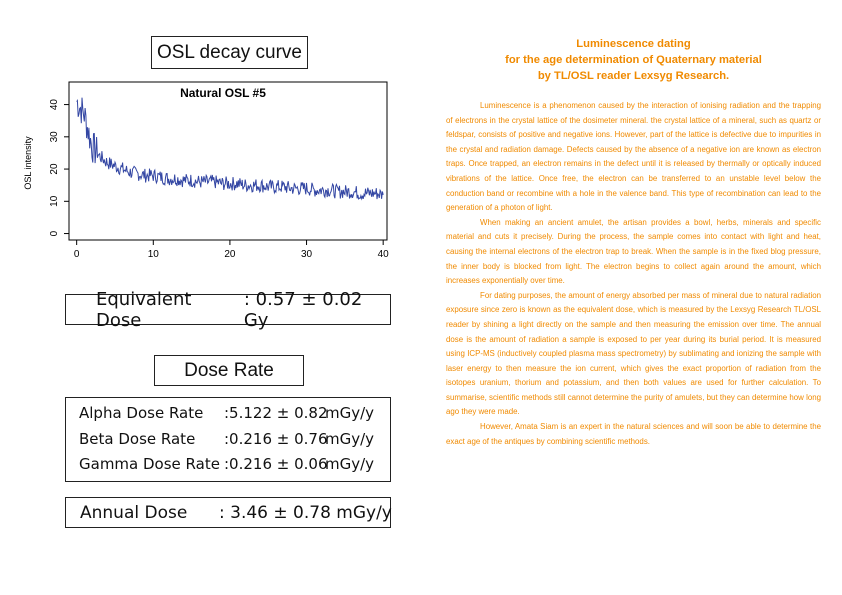 The image size is (842, 595). Describe the element at coordinates (350, 413) in the screenshot. I see `alpha-dose-unit: mGy/y` at that location.